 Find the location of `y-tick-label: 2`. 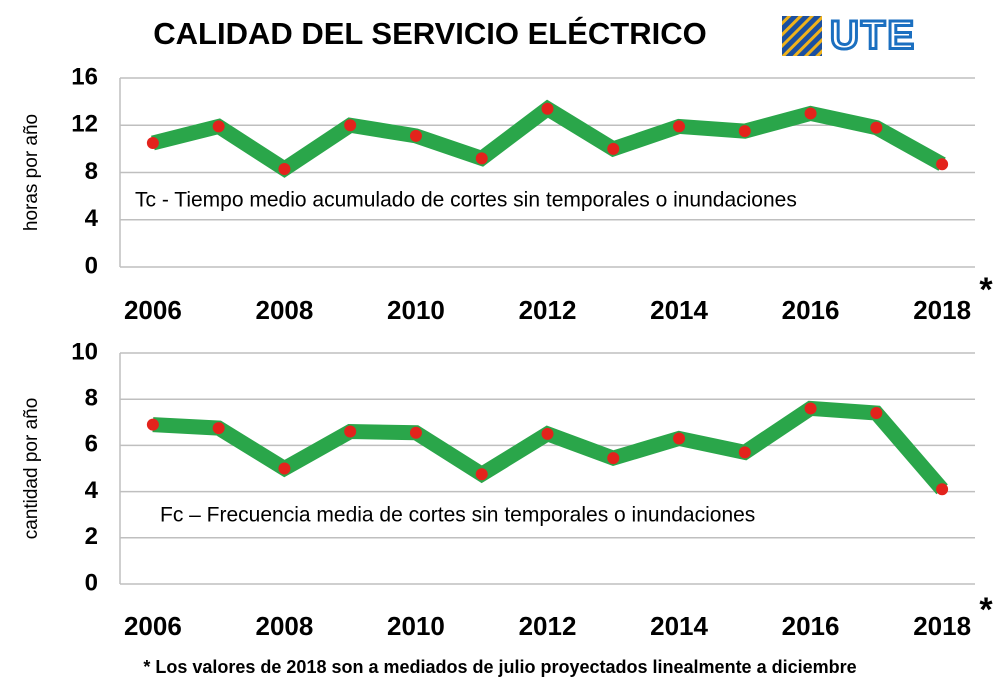

y-tick-label: 2 is located at coordinates (91, 536).